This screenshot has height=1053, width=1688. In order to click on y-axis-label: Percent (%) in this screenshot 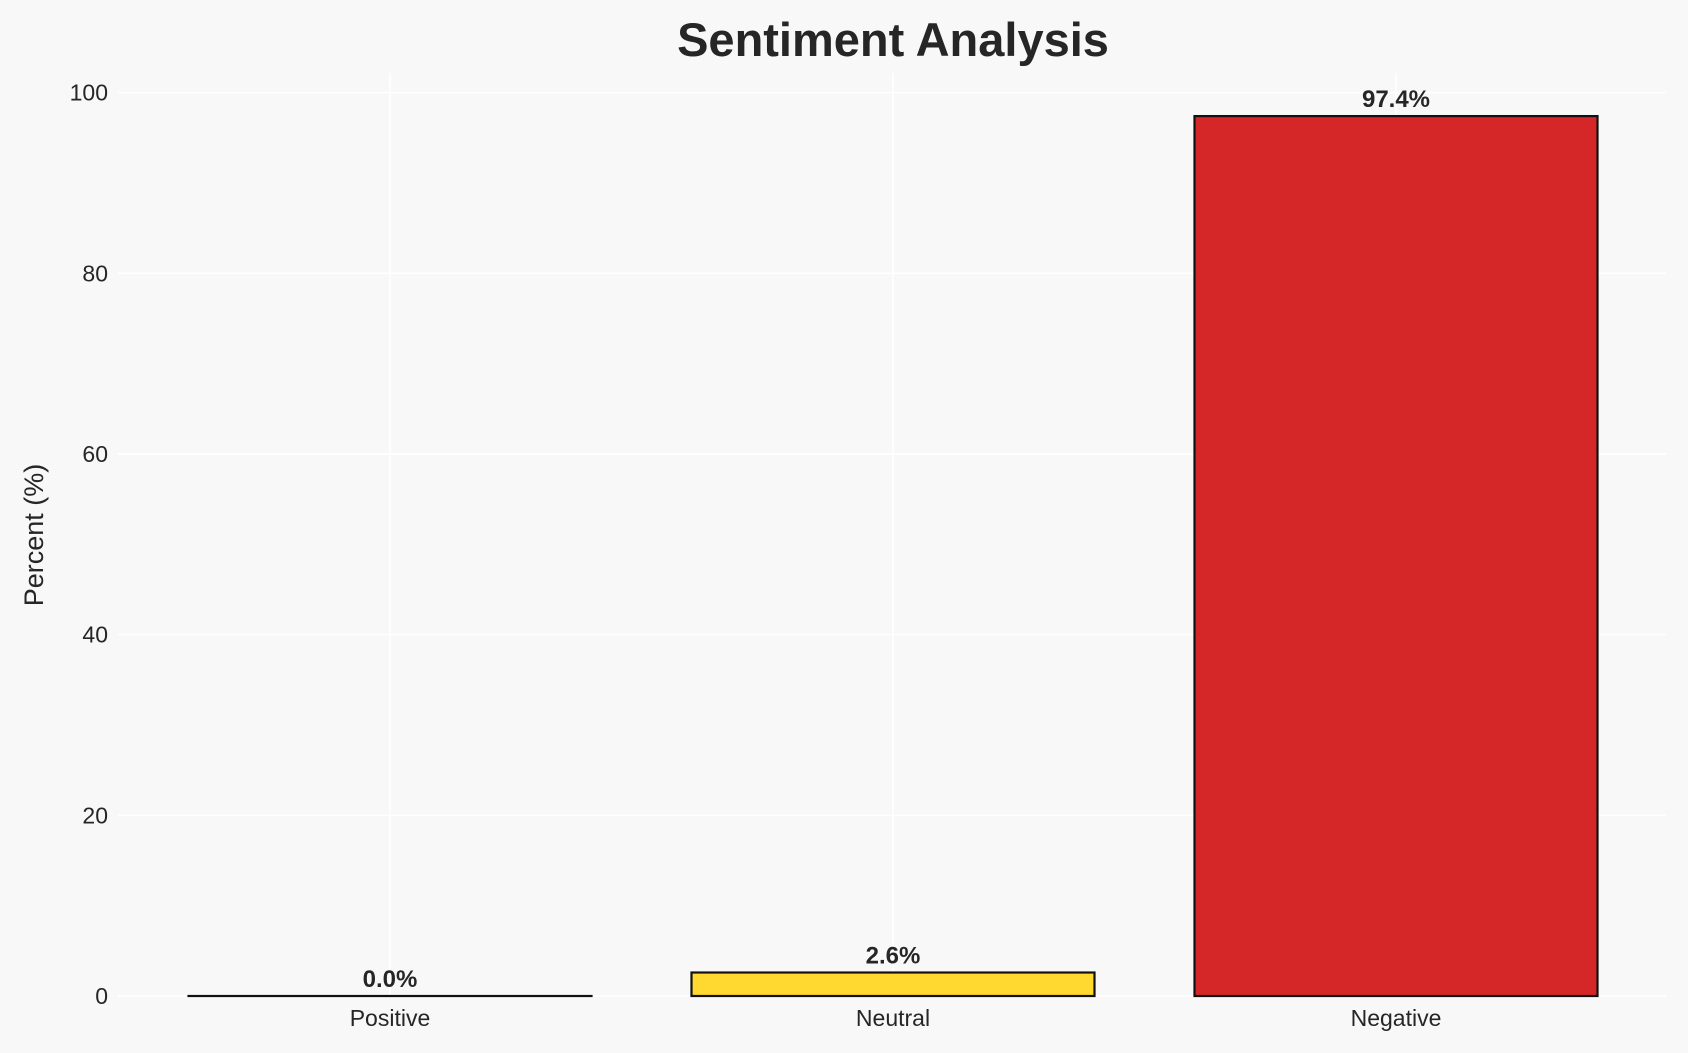, I will do `click(34, 535)`.